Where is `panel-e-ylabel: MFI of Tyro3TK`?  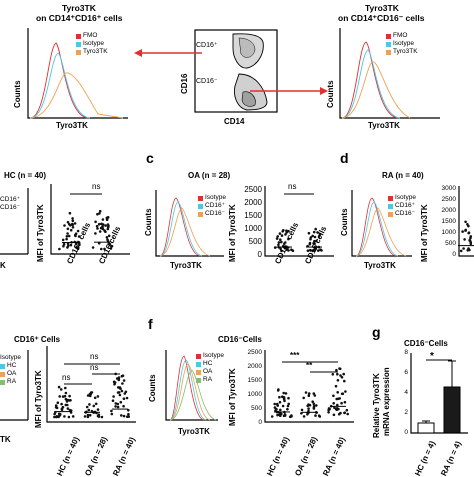
panel-e-ylabel: MFI of Tyro3TK is located at coordinates (38, 399).